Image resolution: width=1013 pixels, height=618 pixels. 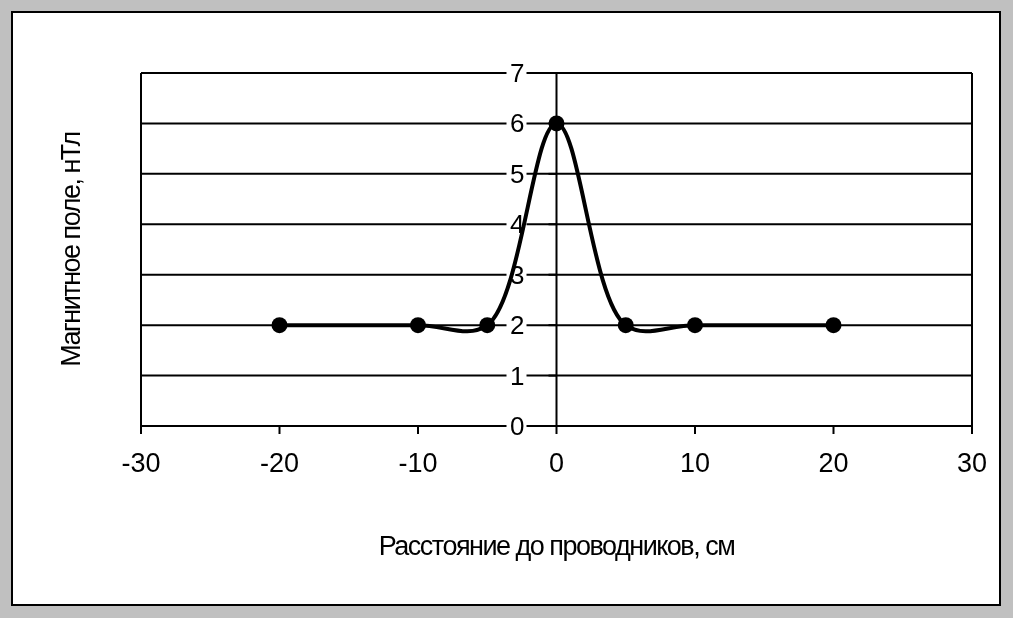 What do you see at coordinates (556, 463) in the screenshot?
I see `x-tick-label: 0` at bounding box center [556, 463].